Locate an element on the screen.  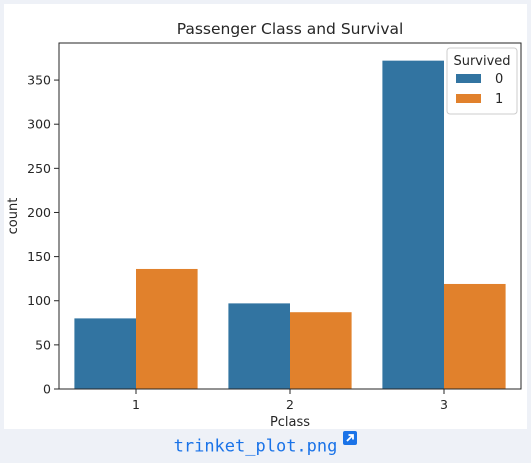
legend-label-1: 1 is located at coordinates (499, 99).